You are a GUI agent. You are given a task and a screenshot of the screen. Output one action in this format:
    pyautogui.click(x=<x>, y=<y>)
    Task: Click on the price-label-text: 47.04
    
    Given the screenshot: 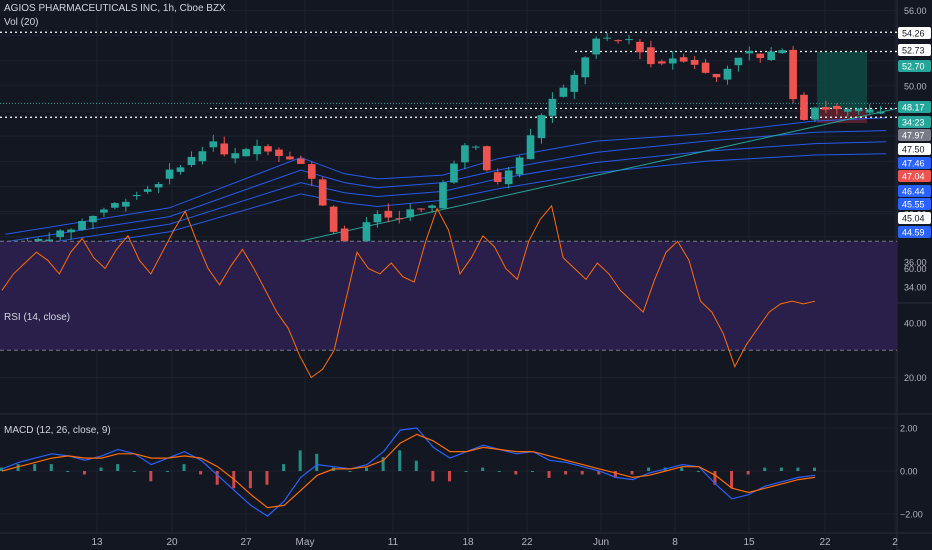 What is the action you would take?
    pyautogui.click(x=913, y=177)
    